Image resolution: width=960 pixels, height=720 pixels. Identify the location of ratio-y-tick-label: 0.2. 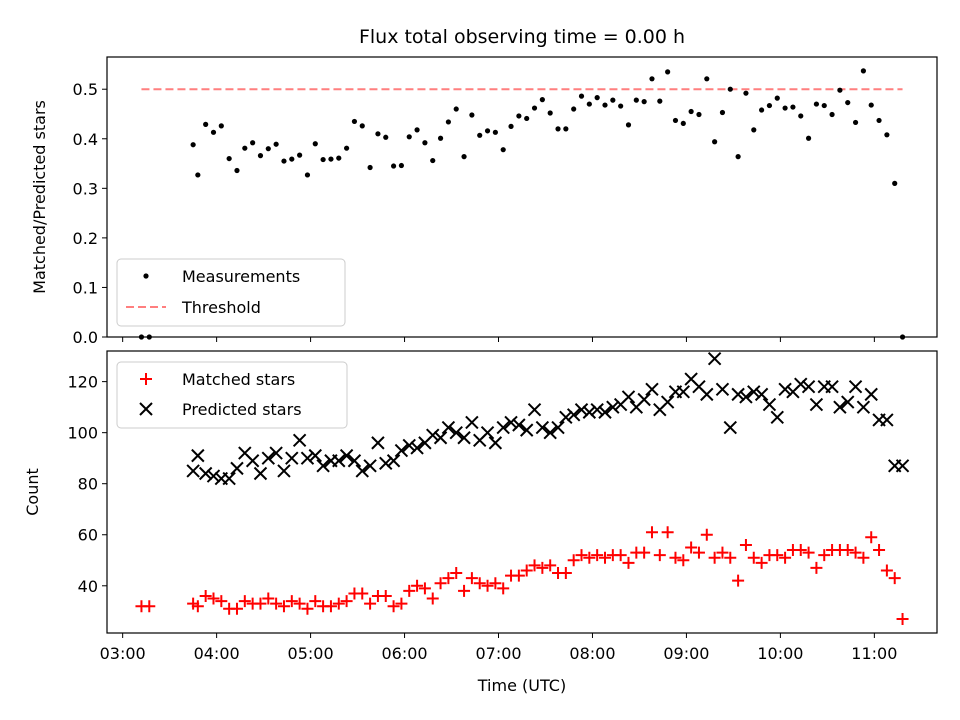
(85, 238).